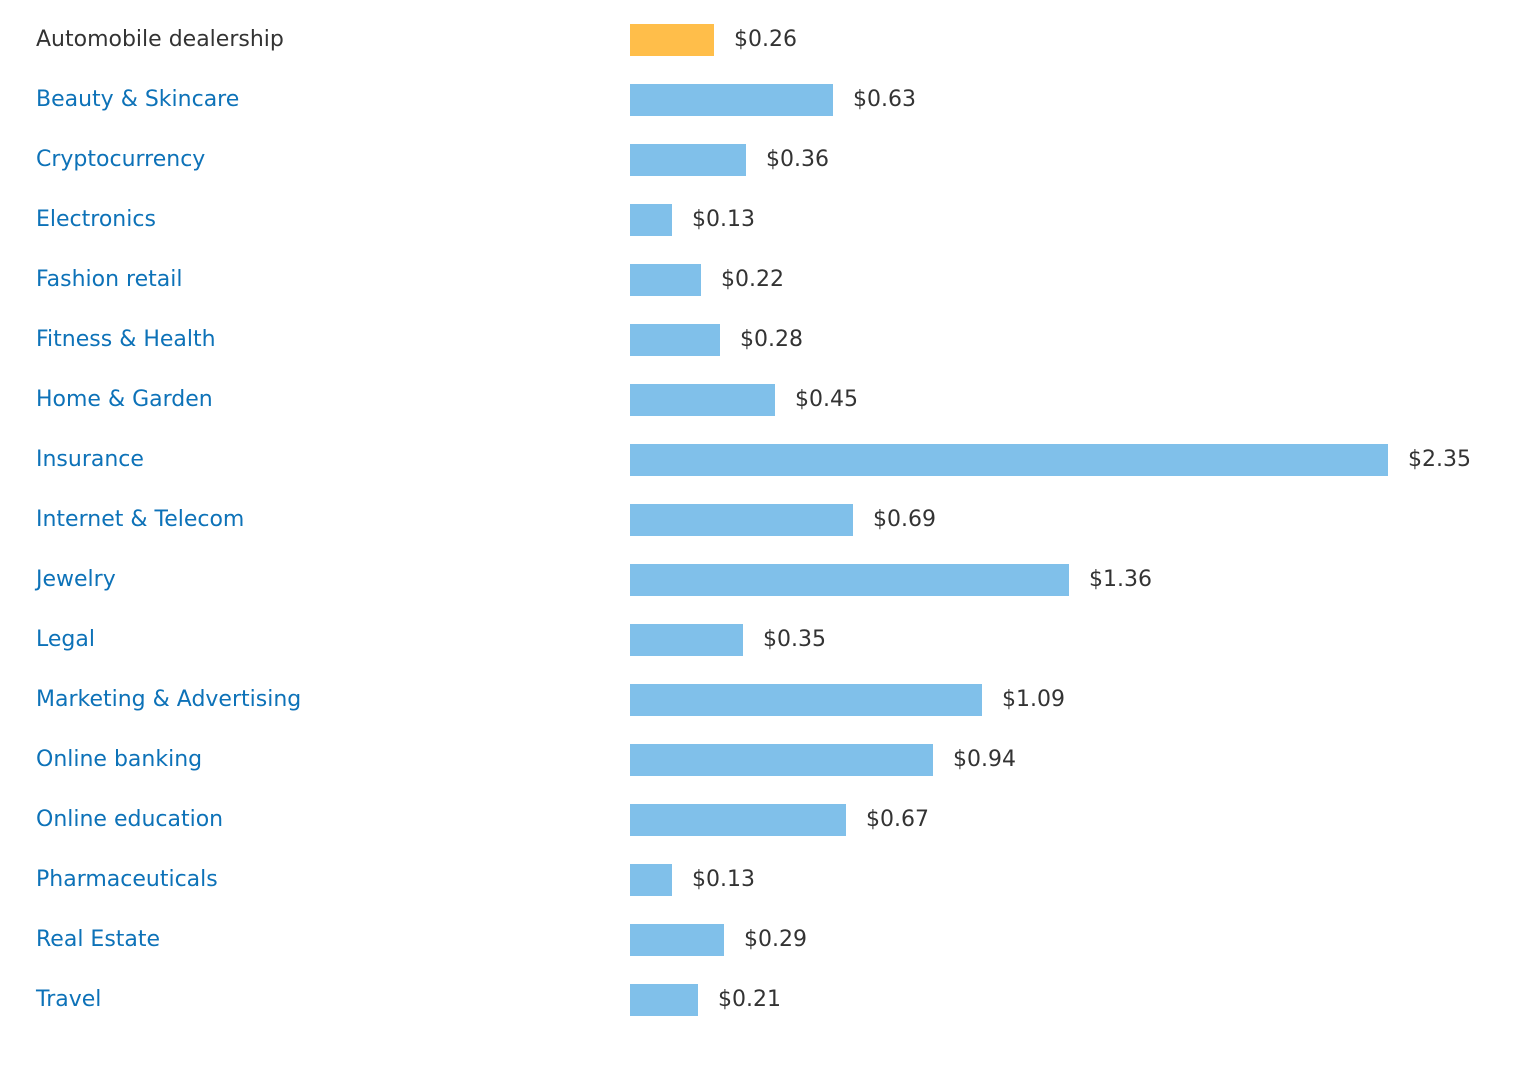  I want to click on value-label: $0.63, so click(884, 99).